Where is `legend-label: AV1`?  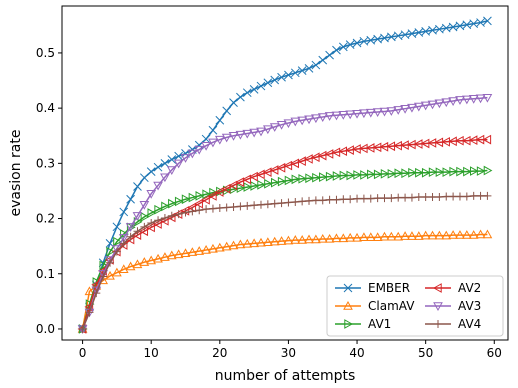 legend-label: AV1 is located at coordinates (379, 324).